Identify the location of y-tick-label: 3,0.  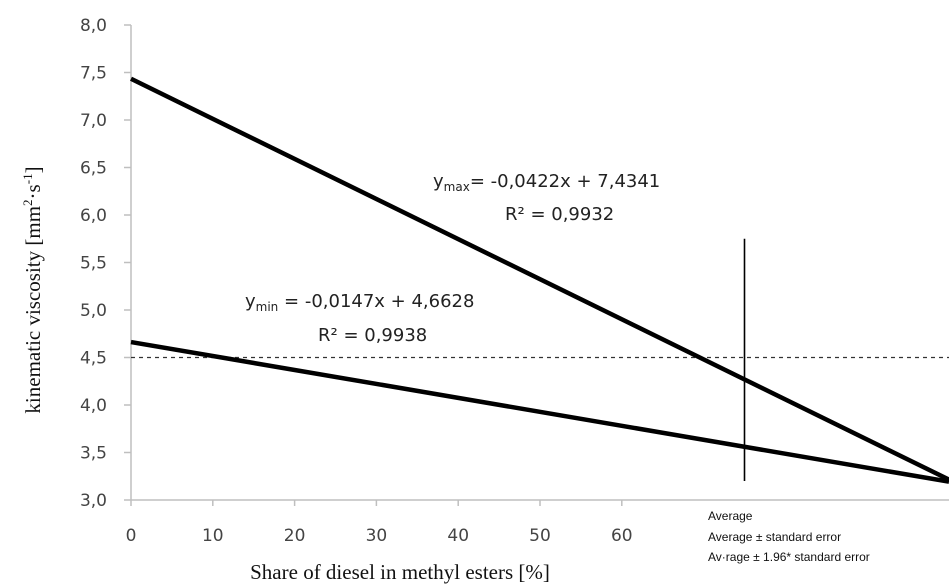
(93, 501).